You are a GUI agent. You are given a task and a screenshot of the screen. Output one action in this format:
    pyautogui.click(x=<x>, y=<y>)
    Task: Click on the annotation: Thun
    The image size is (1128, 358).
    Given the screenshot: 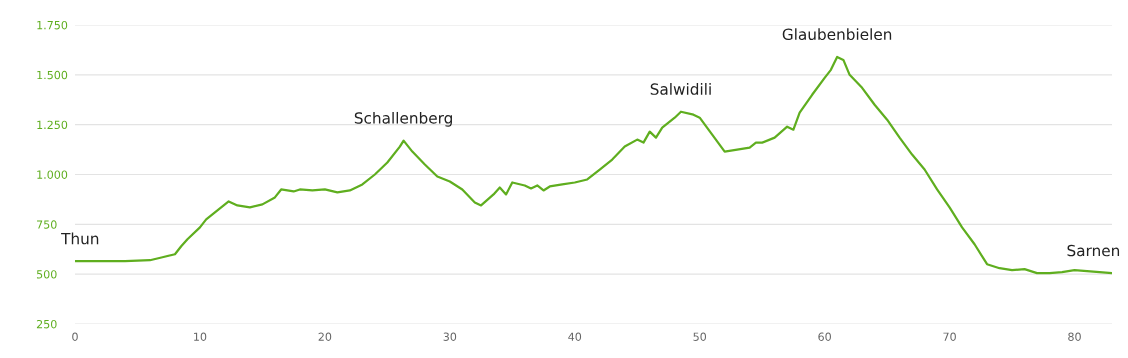 What is the action you would take?
    pyautogui.click(x=80, y=238)
    